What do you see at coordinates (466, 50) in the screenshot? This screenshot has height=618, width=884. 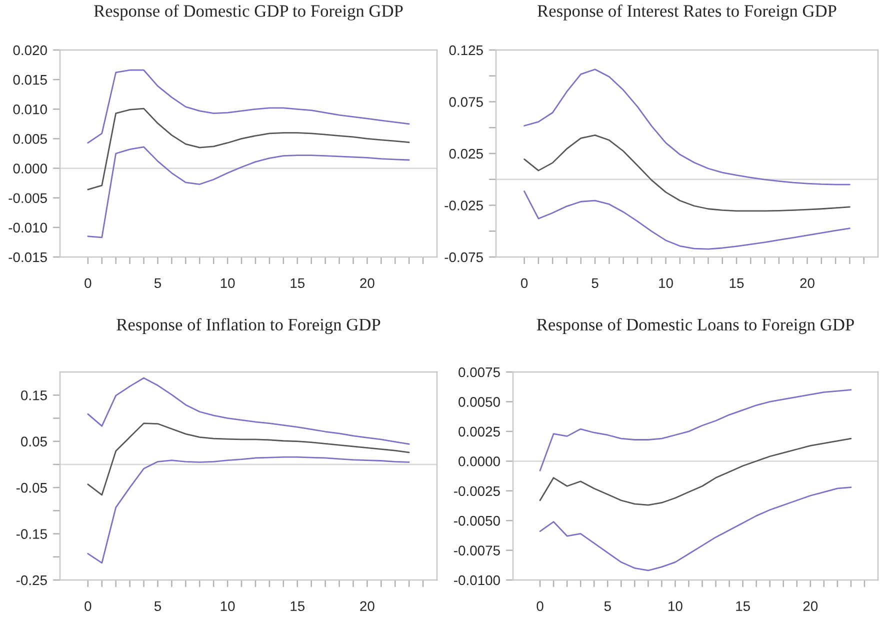 I see `y-tick-label: 0.125` at bounding box center [466, 50].